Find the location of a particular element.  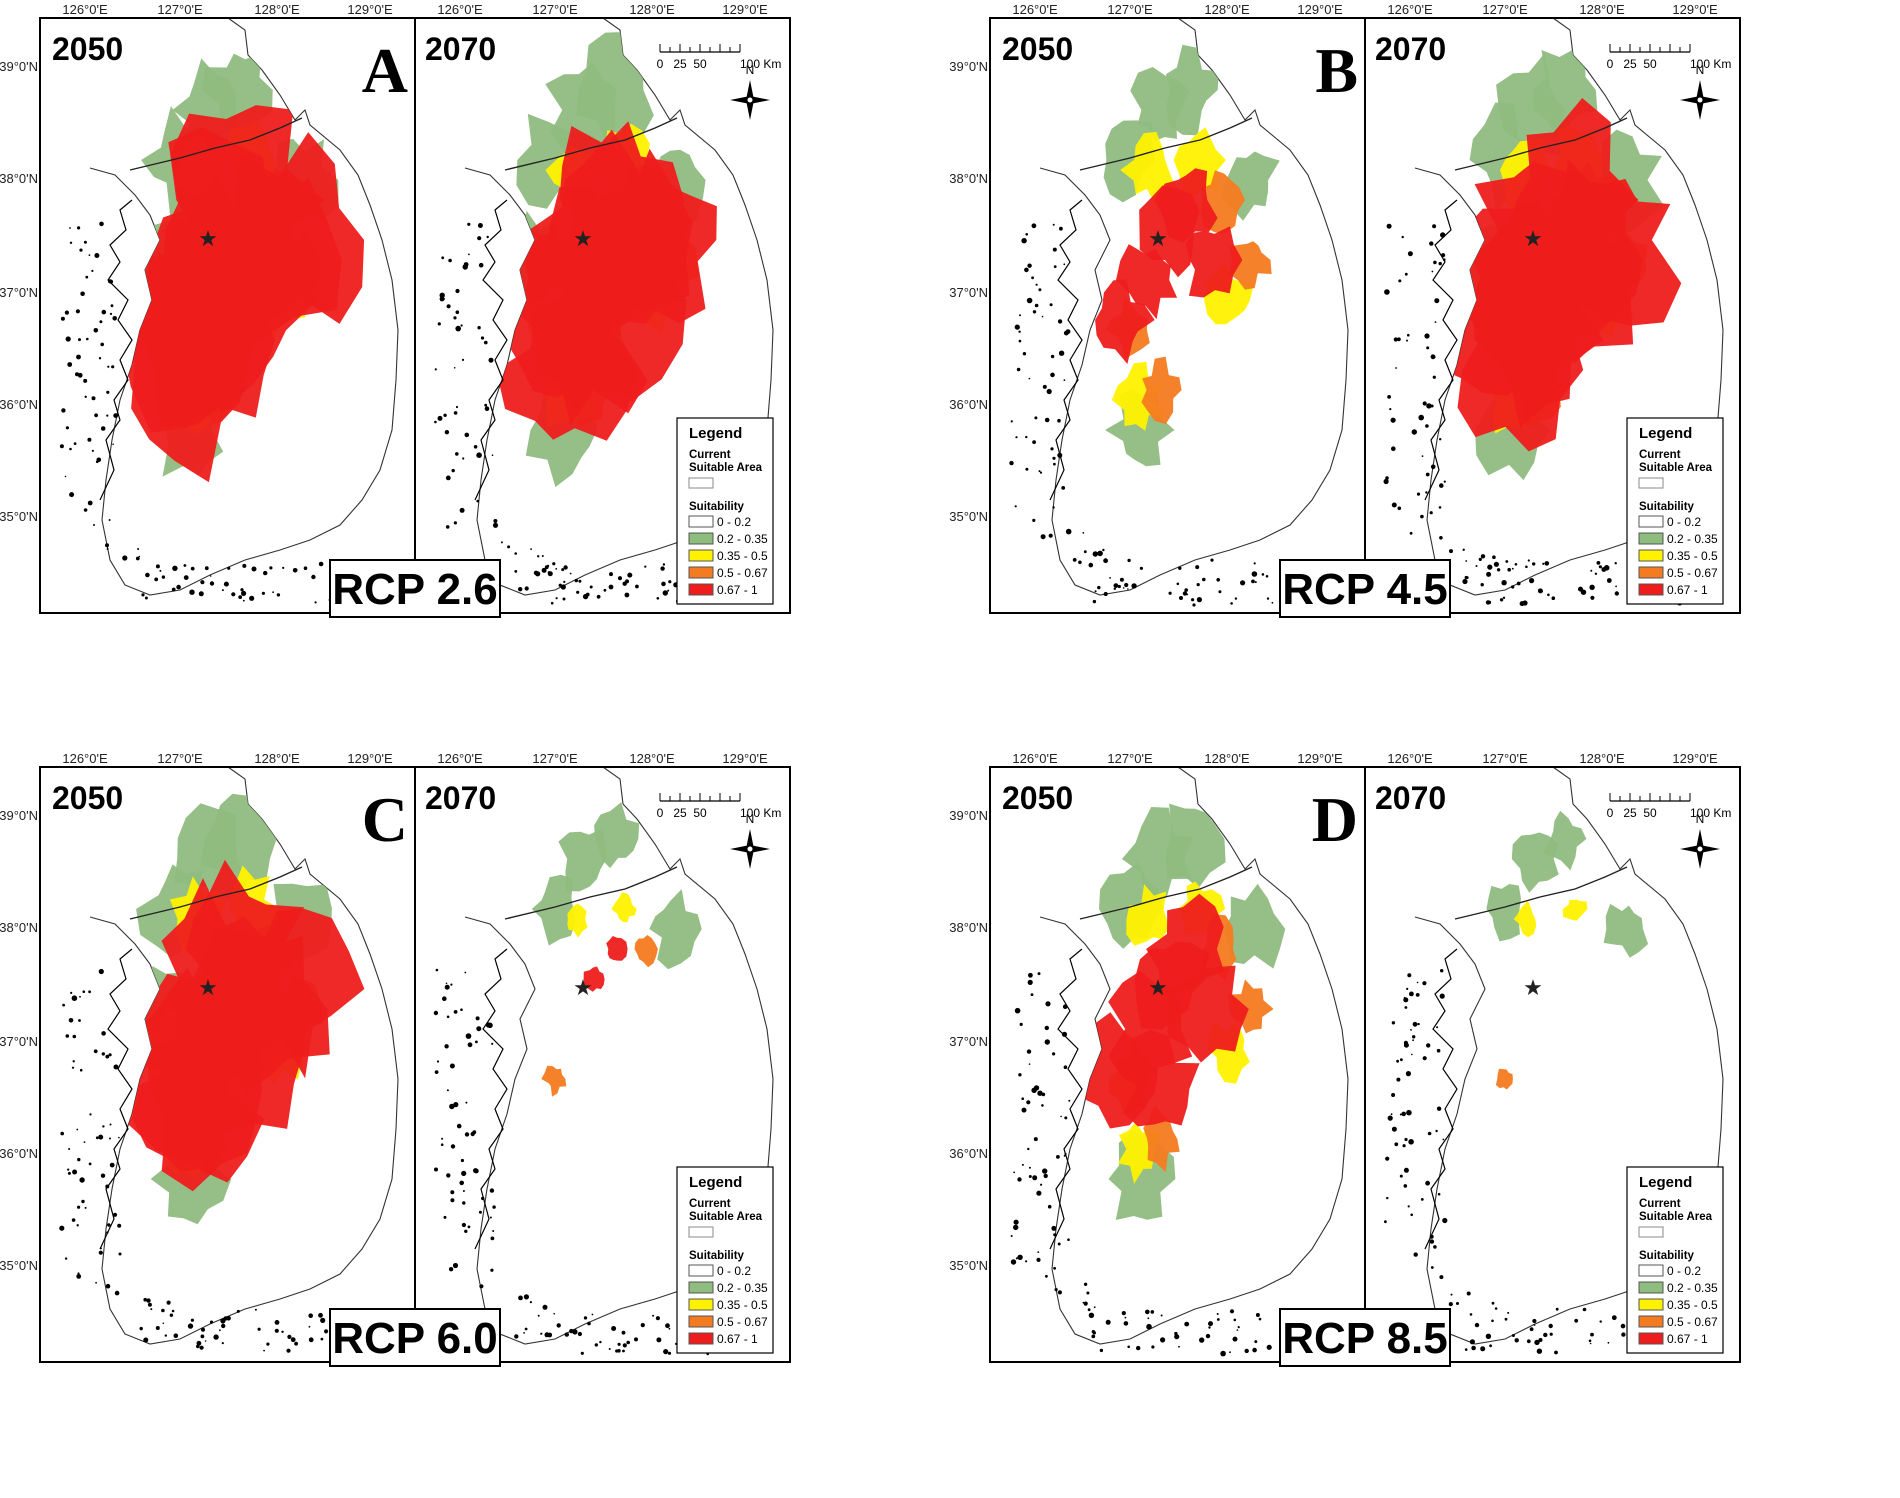

suitability-green-zone is located at coordinates (616, 886).